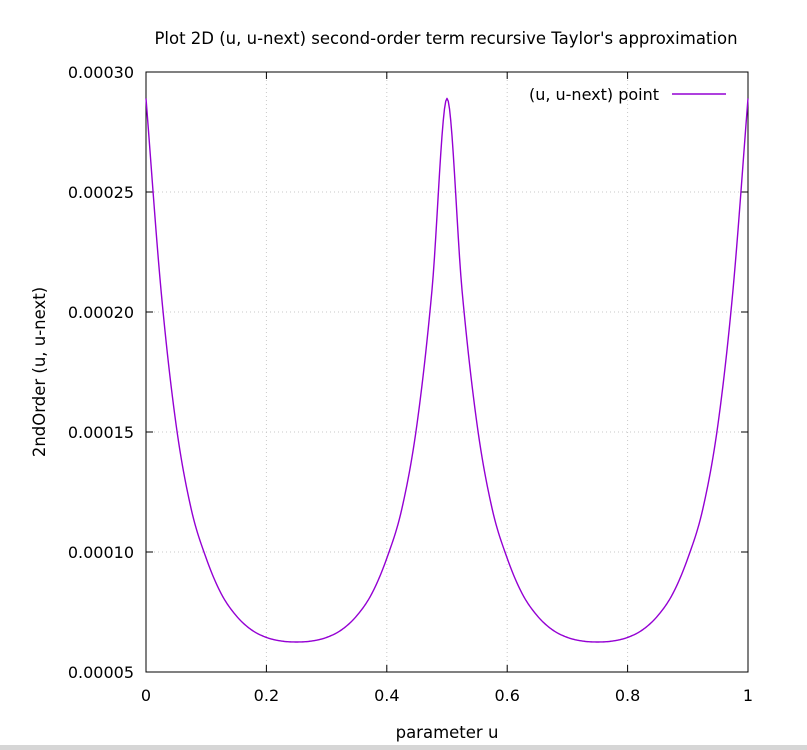 The height and width of the screenshot is (750, 807). What do you see at coordinates (39, 372) in the screenshot?
I see `y-axis-label: 2ndOrder (u, u-next)` at bounding box center [39, 372].